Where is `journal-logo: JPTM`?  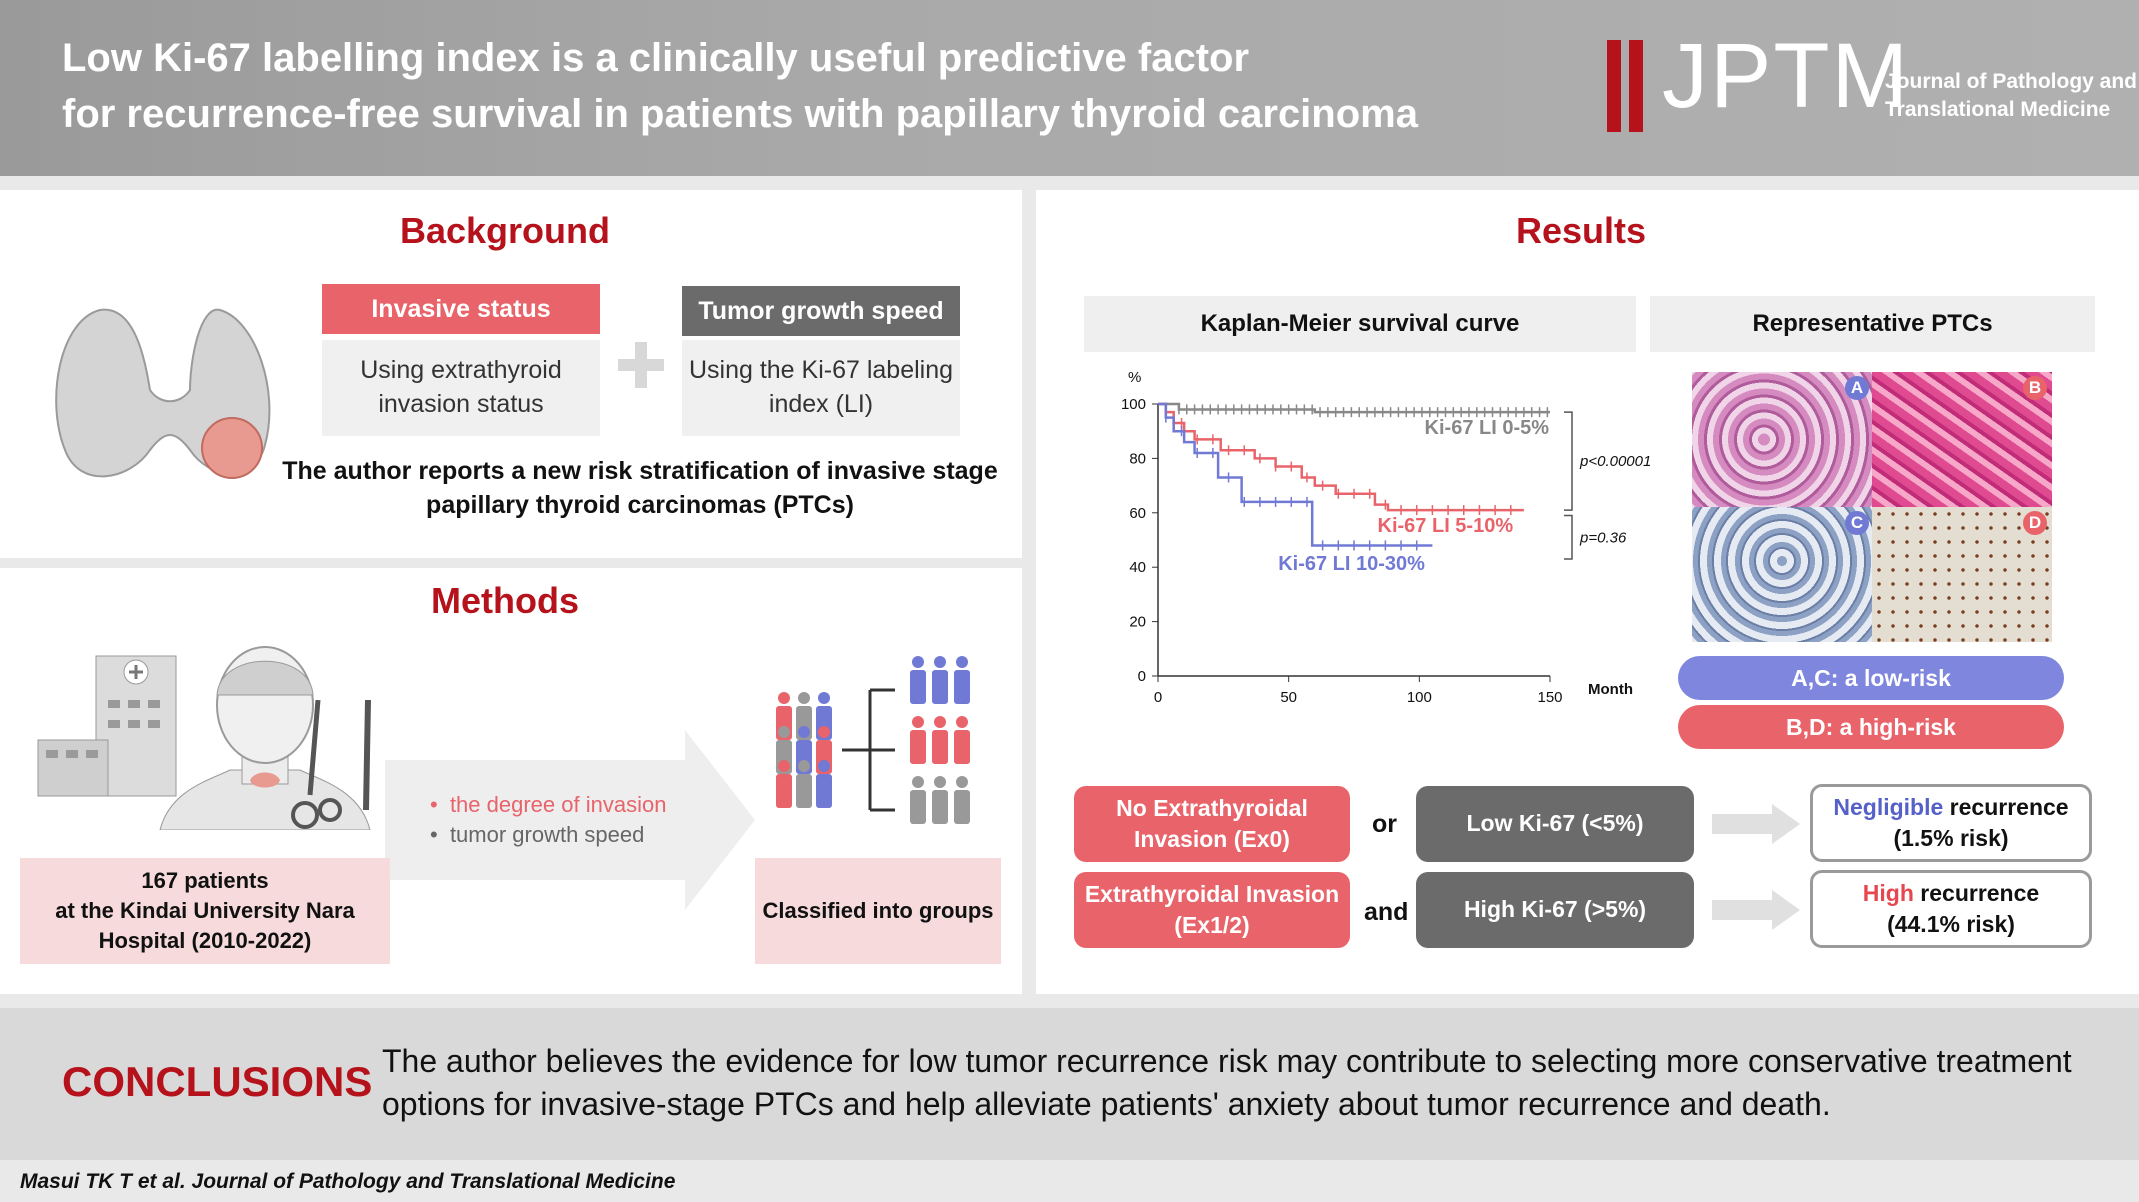 journal-logo: JPTM is located at coordinates (1786, 76).